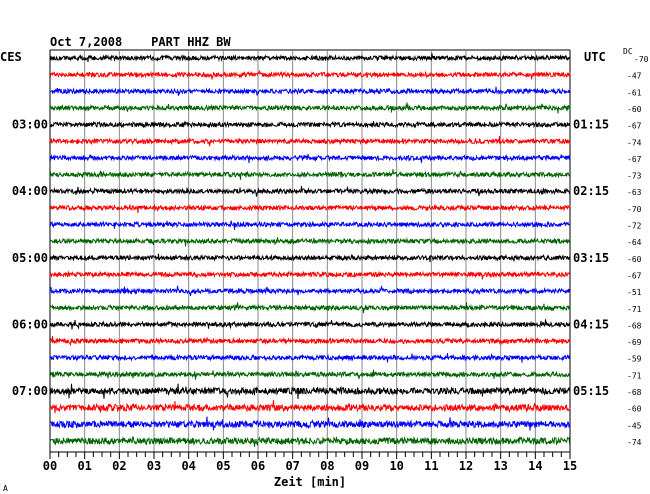 The width and height of the screenshot is (650, 494). What do you see at coordinates (595, 57) in the screenshot?
I see `right-axis-title: UTC` at bounding box center [595, 57].